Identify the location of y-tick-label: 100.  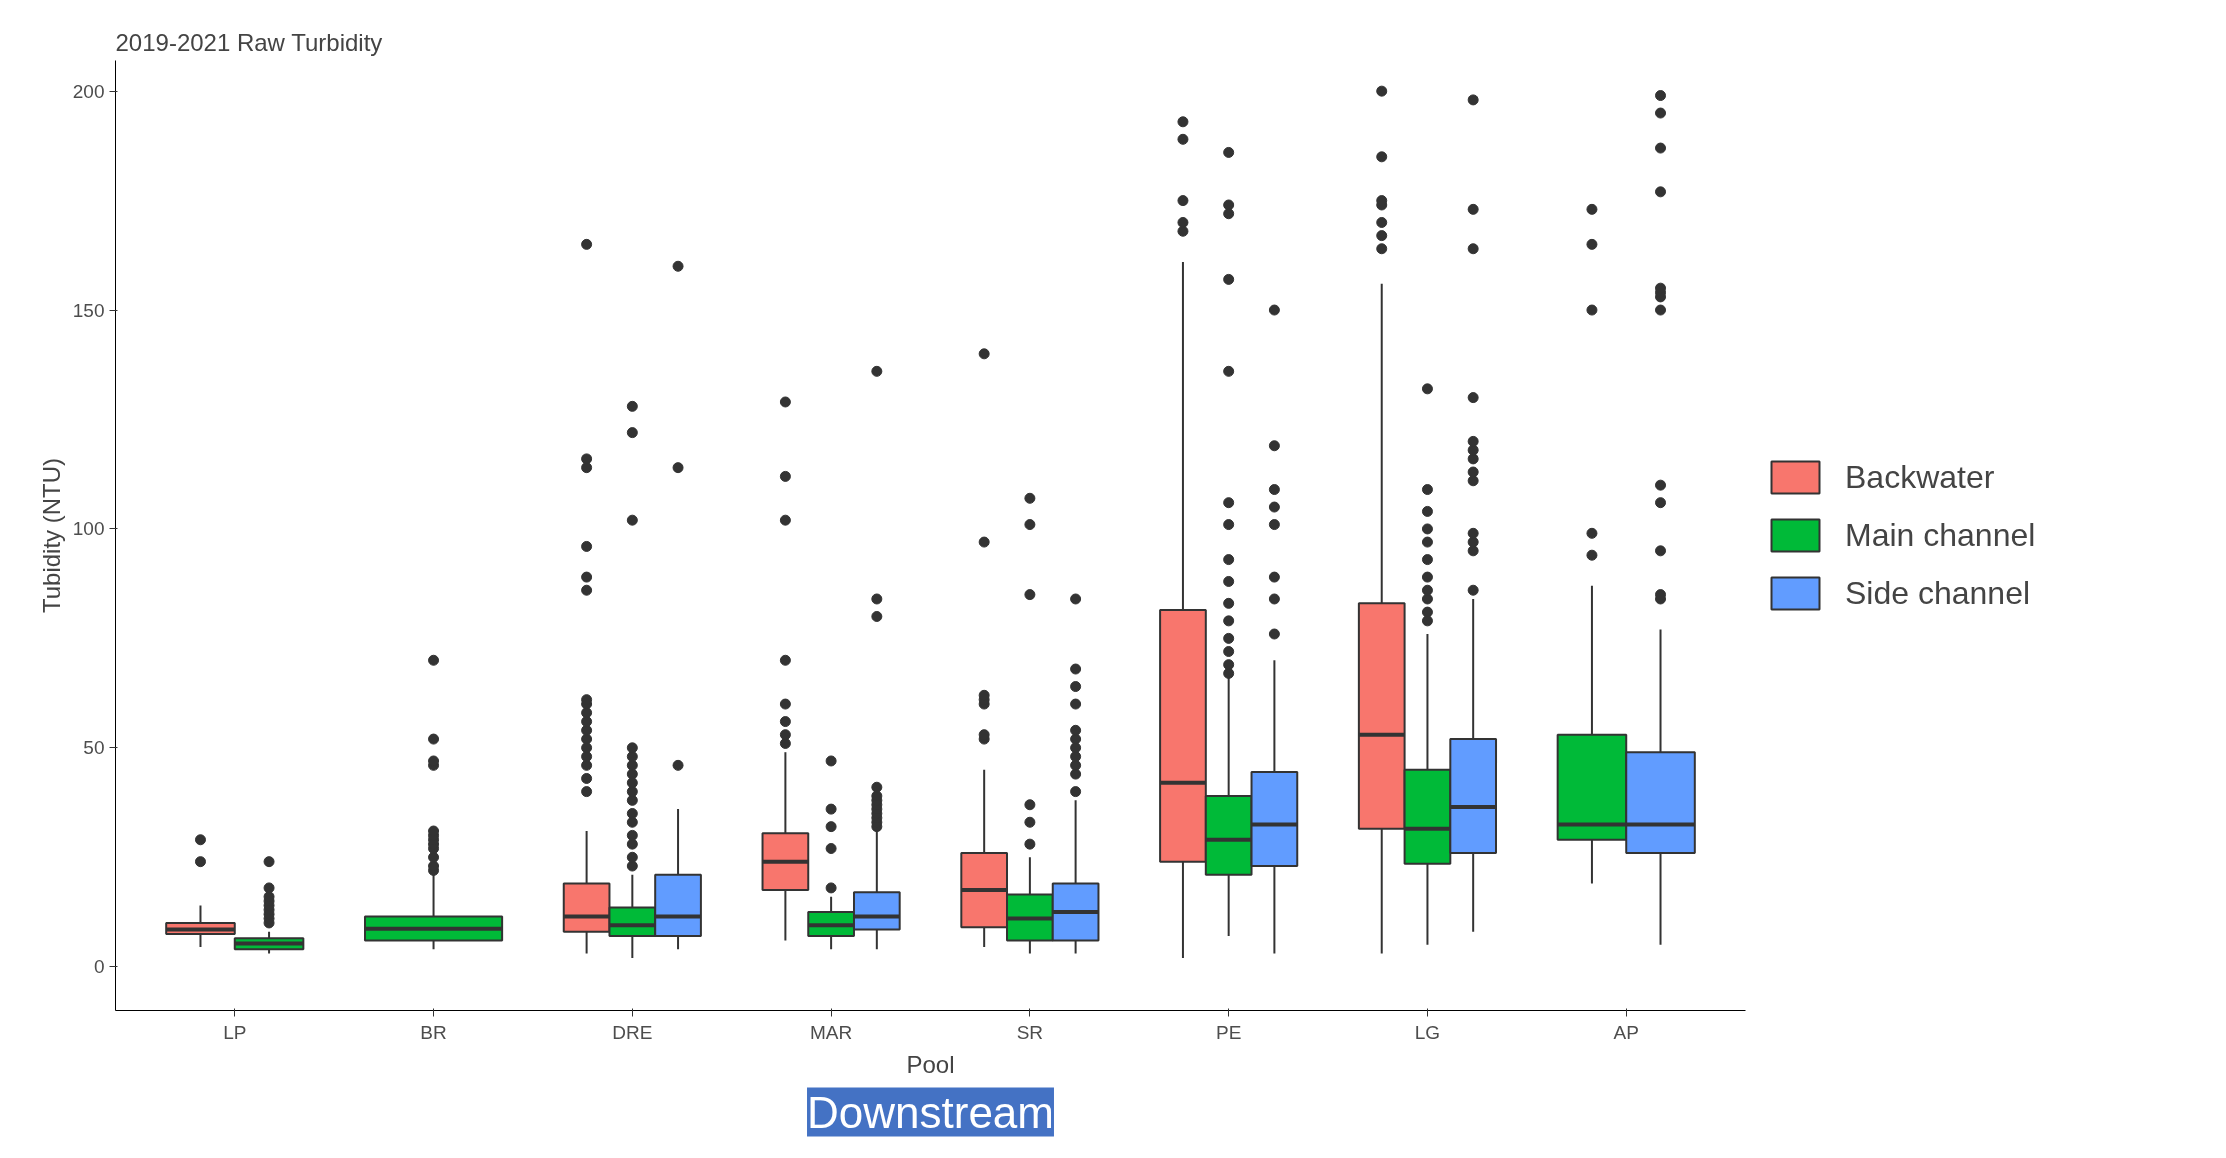
(88, 529).